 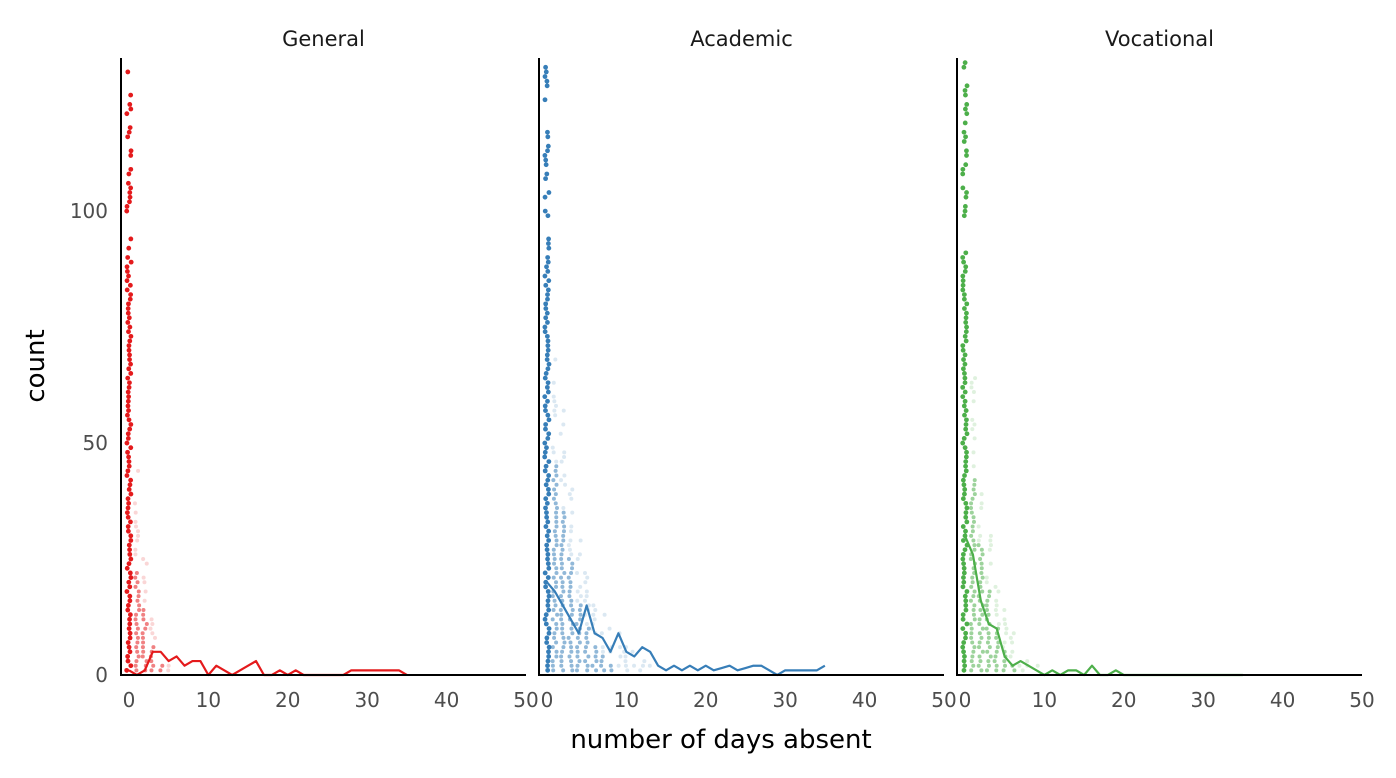 I want to click on facet-points, so click(x=1000, y=366).